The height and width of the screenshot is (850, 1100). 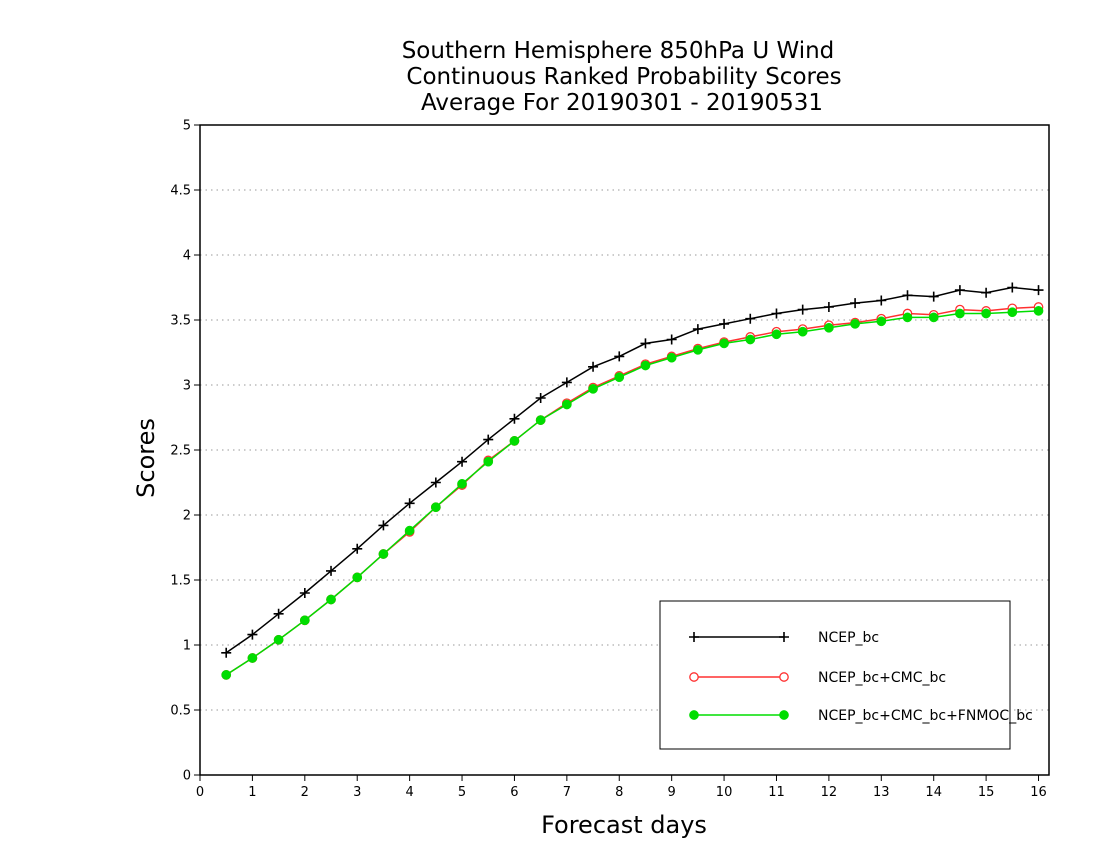 I want to click on y-tick-label: 1, so click(x=187, y=646).